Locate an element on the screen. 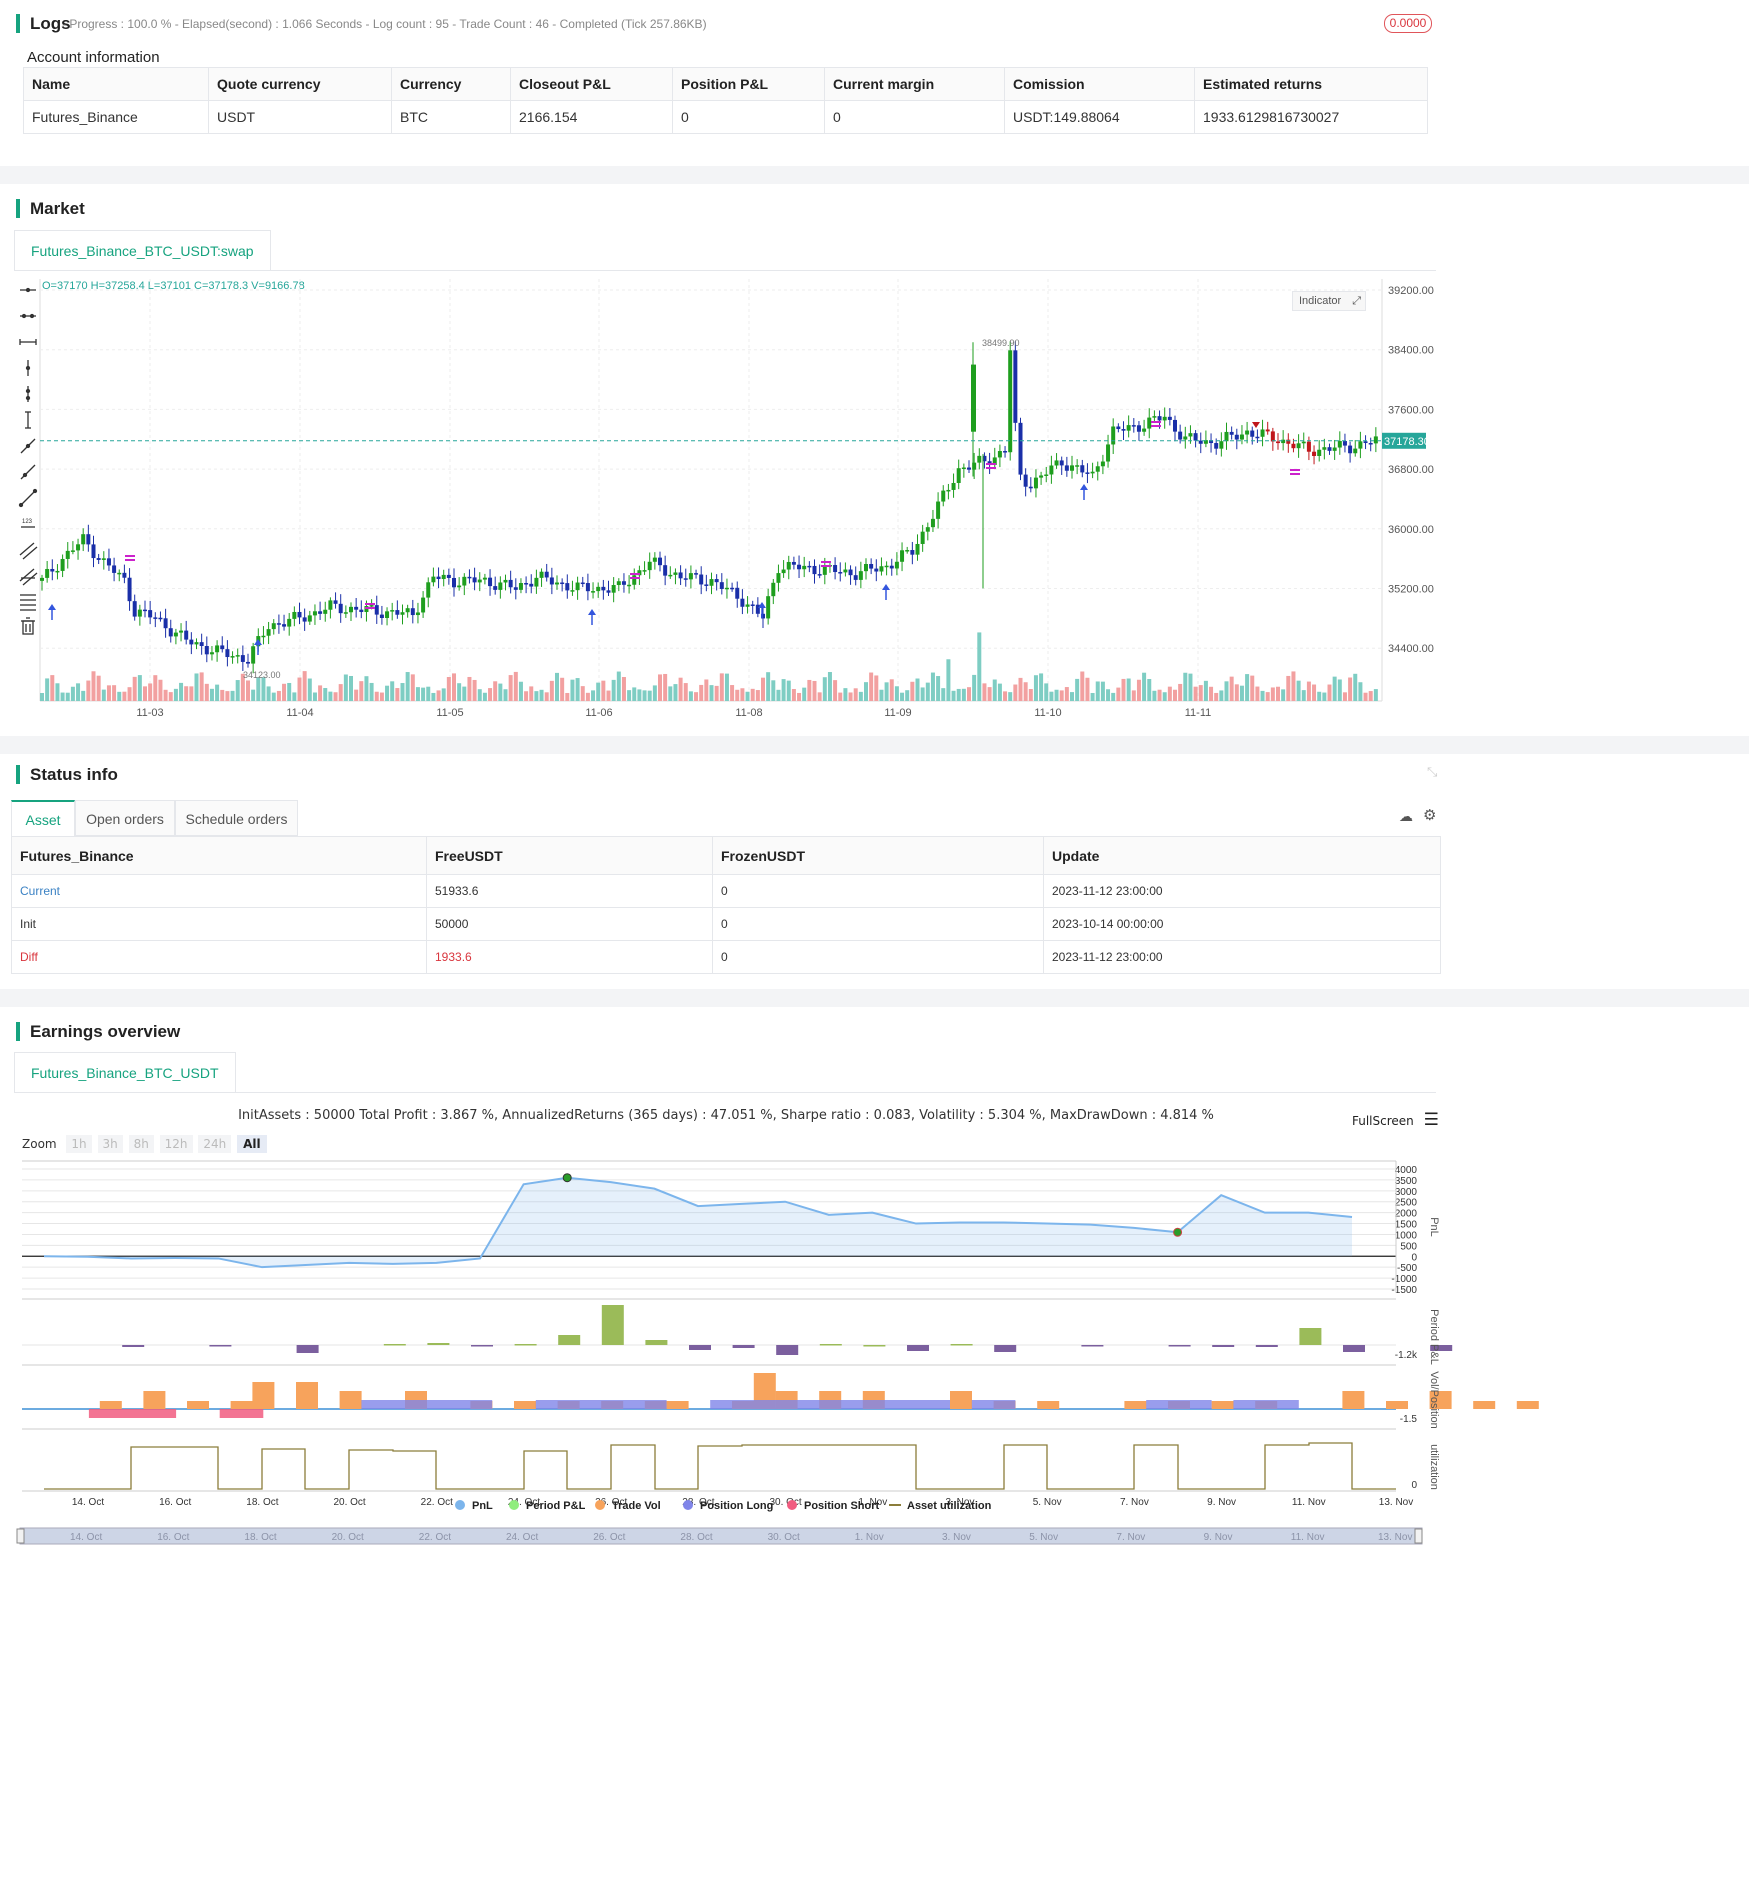  tab-market-symbol: Futures_Binance_BTC_USDT:swap is located at coordinates (142, 250).